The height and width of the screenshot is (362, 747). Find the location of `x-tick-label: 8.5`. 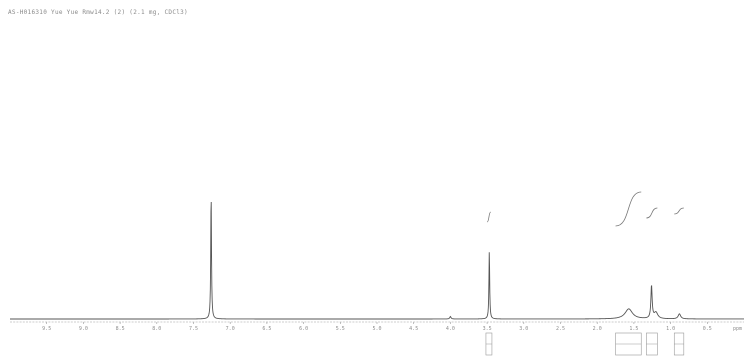

x-tick-label: 8.5 is located at coordinates (120, 329).